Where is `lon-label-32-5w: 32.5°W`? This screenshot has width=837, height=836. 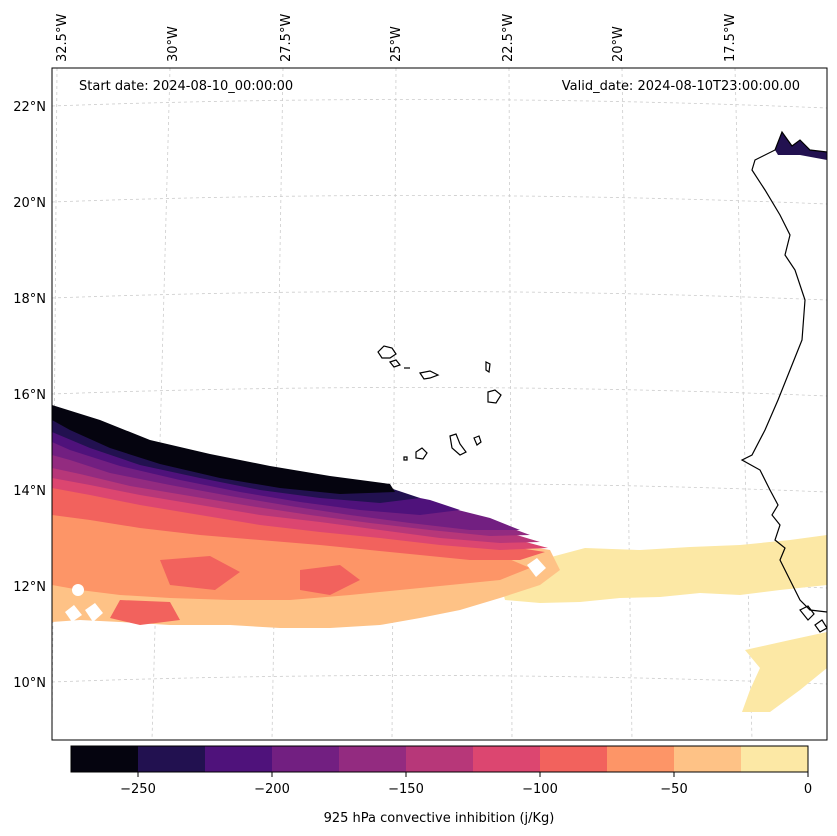
lon-label-32-5w: 32.5°W is located at coordinates (62, 38).